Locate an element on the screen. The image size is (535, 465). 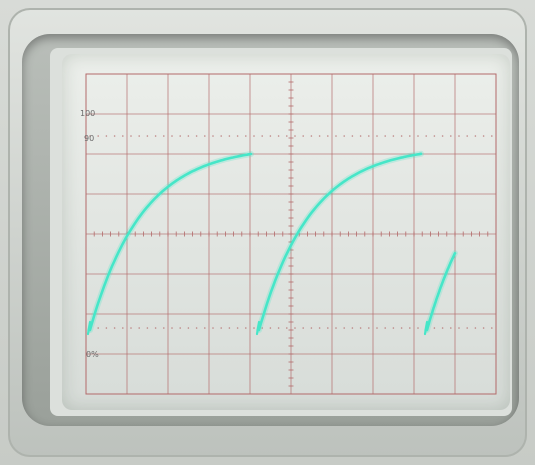
label-90: 90 is located at coordinates (89, 138).